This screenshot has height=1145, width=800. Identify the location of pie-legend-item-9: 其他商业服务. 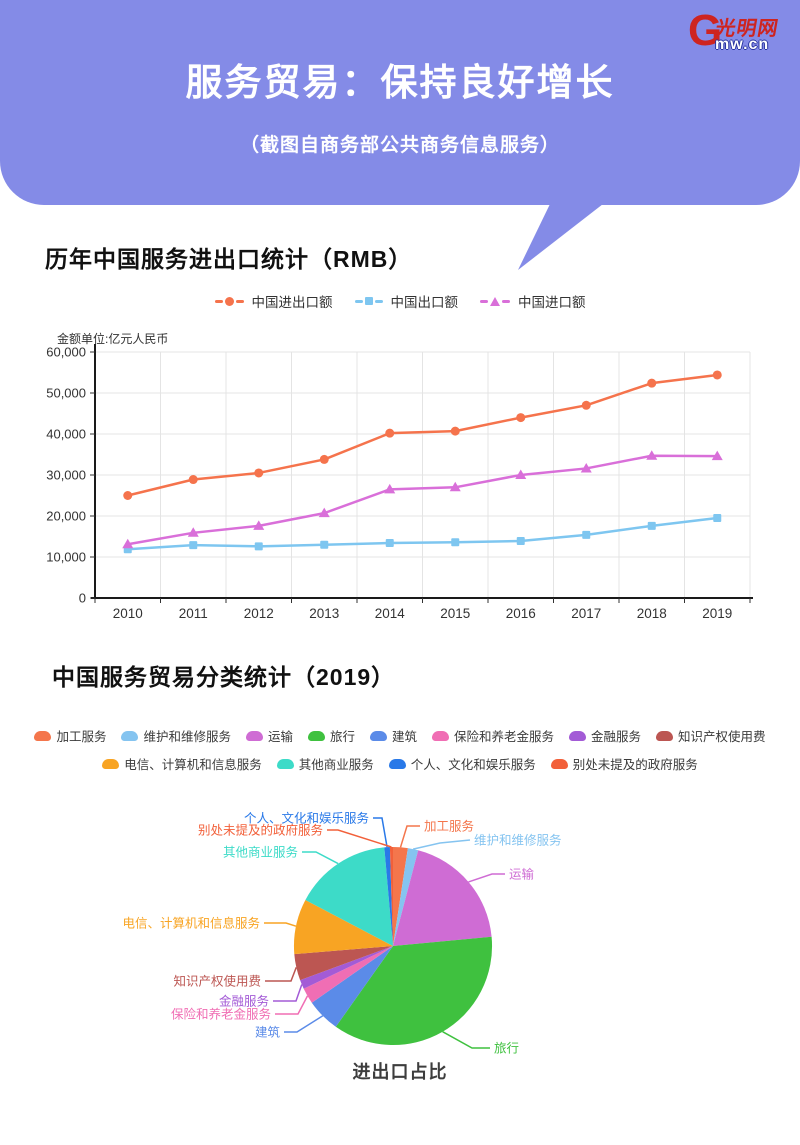
(325, 763).